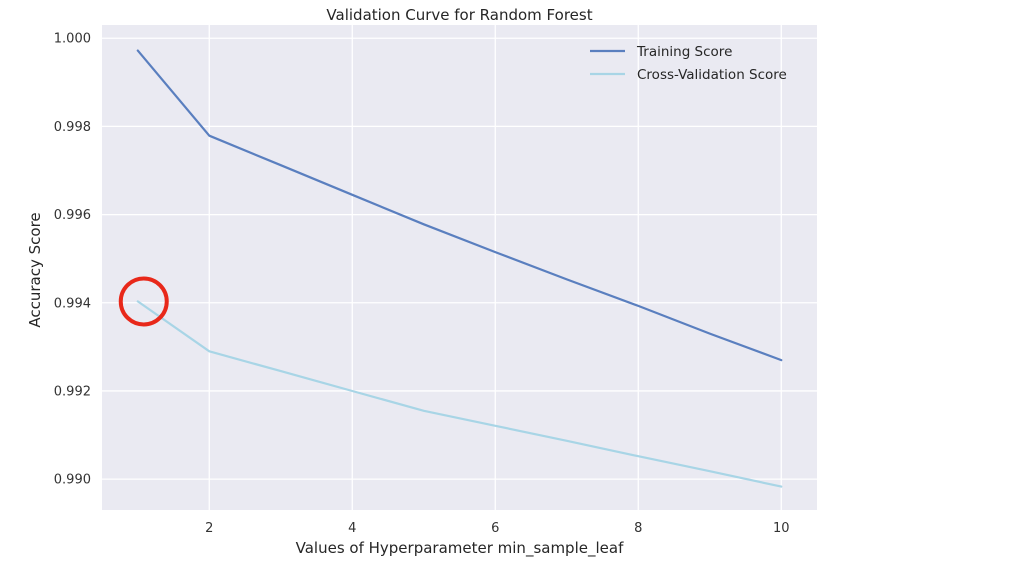 This screenshot has width=1010, height=580. What do you see at coordinates (72, 39) in the screenshot?
I see `y-tick-label: 1.000` at bounding box center [72, 39].